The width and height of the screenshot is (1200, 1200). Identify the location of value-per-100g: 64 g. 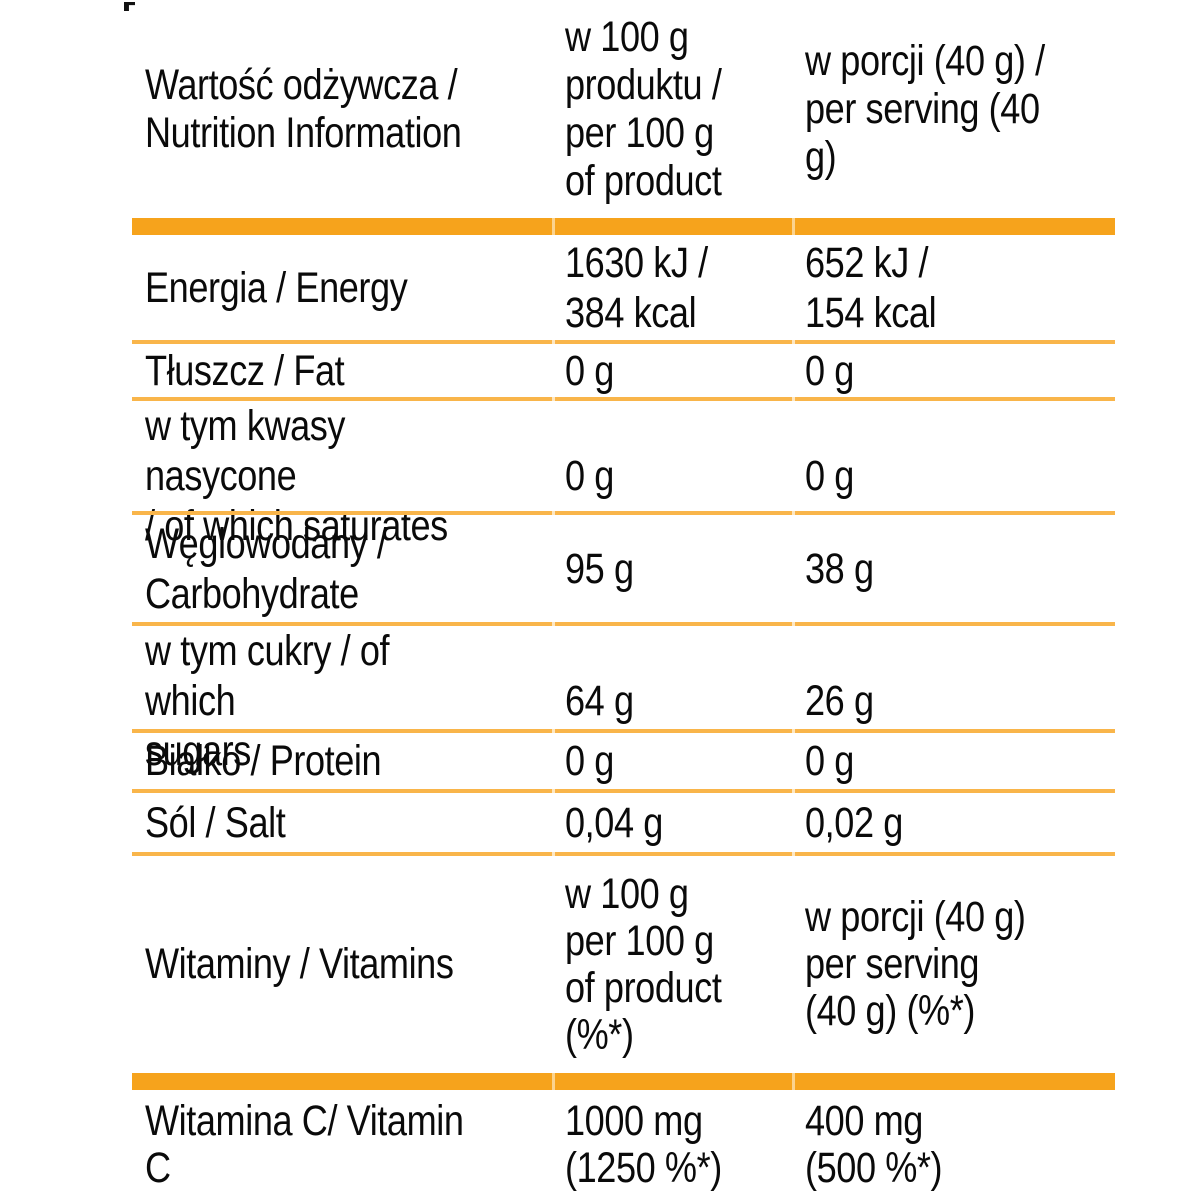
(672, 701).